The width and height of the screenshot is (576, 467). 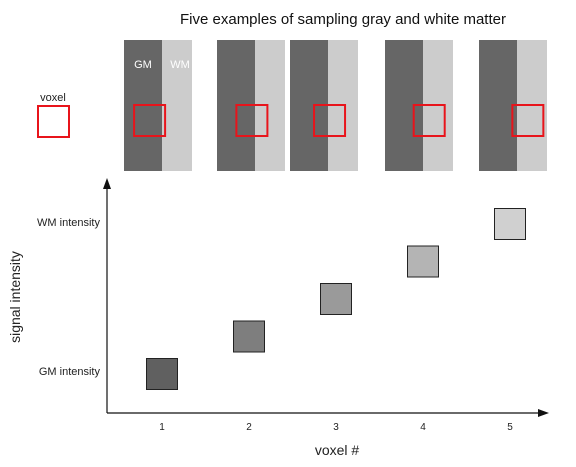 I want to click on x-tick-2: 2, so click(x=249, y=427).